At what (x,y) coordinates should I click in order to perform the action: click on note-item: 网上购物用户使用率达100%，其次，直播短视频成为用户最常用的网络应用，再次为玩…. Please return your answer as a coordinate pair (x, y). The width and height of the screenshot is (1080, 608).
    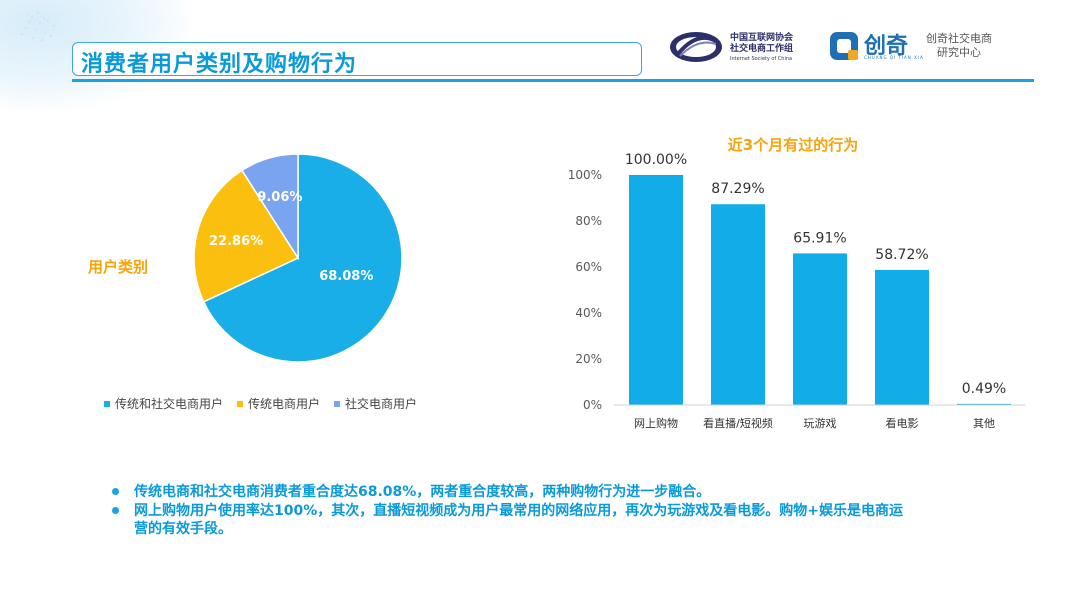
    Looking at the image, I should click on (512, 520).